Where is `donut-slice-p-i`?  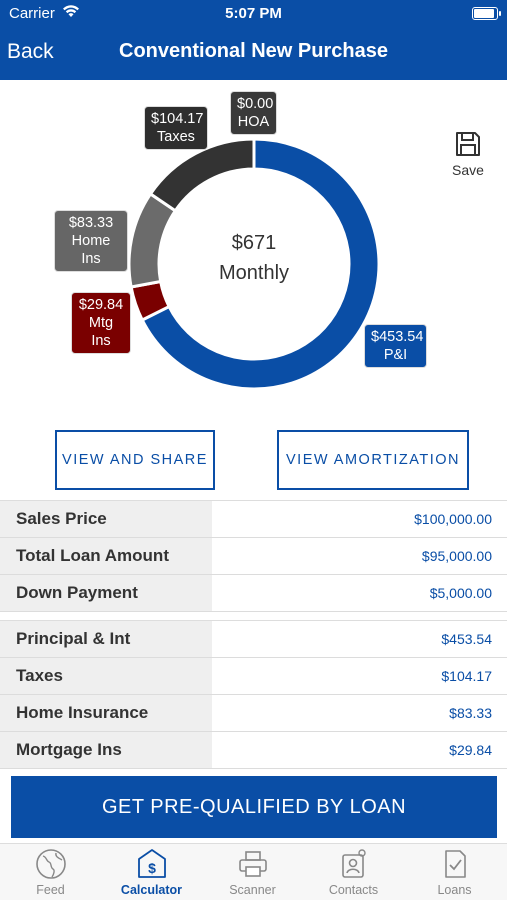
donut-slice-p-i is located at coordinates (260, 264).